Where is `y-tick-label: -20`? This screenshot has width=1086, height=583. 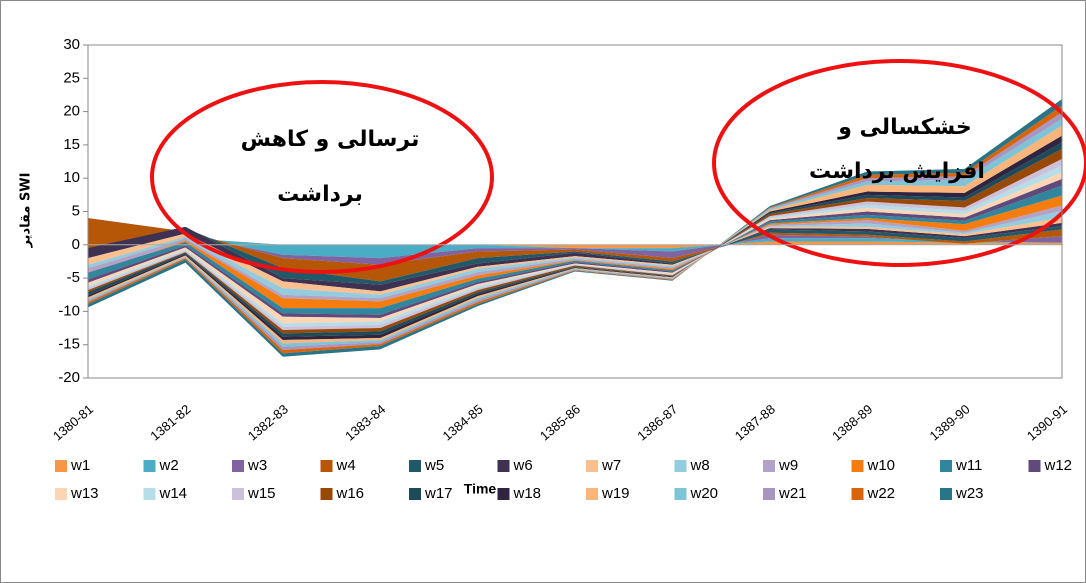 y-tick-label: -20 is located at coordinates (69, 377).